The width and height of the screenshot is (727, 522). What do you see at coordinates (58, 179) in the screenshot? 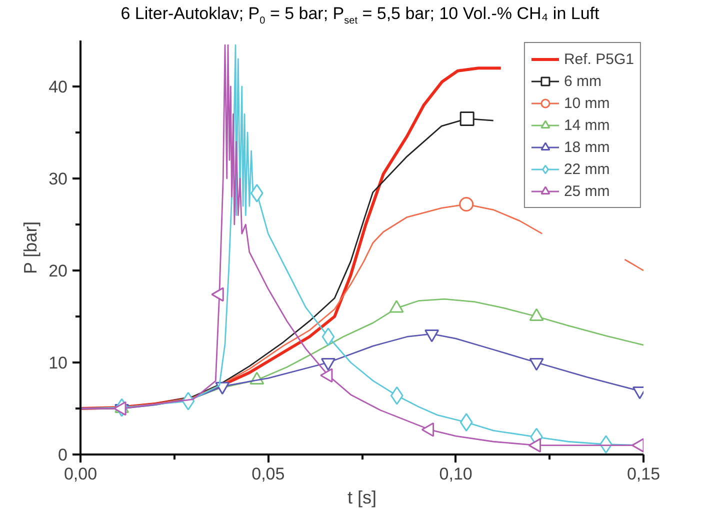
I see `y-tick-label: 30` at bounding box center [58, 179].